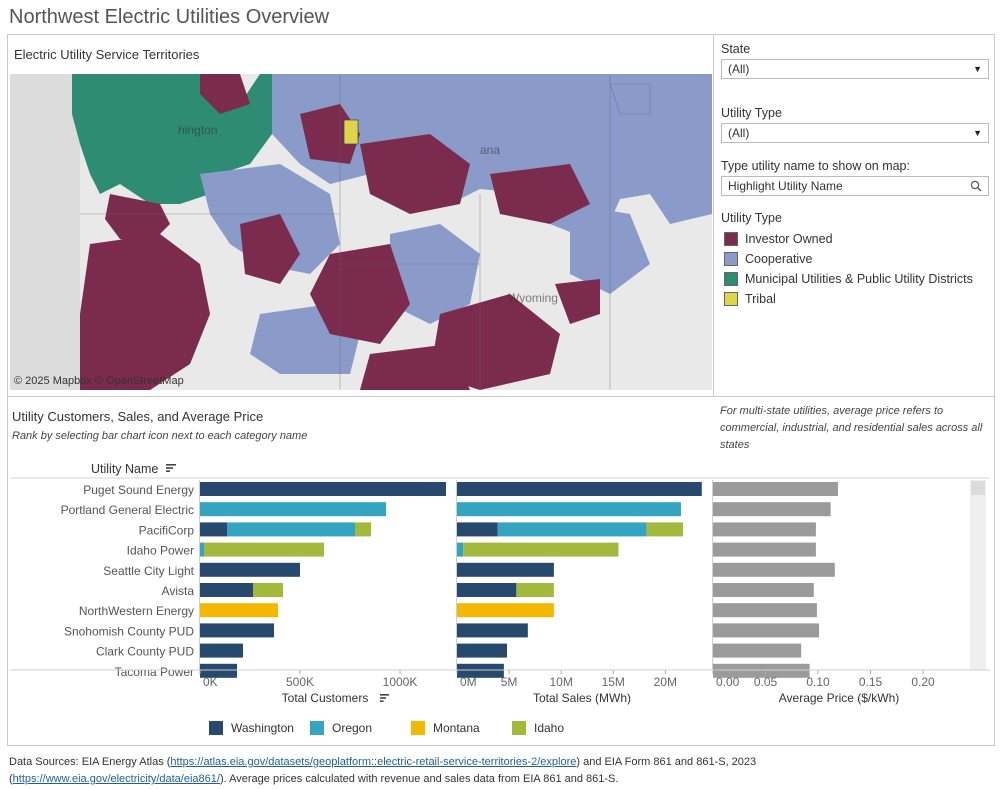 The image size is (1000, 789). I want to click on utility-label: Portland General Electric, so click(127, 510).